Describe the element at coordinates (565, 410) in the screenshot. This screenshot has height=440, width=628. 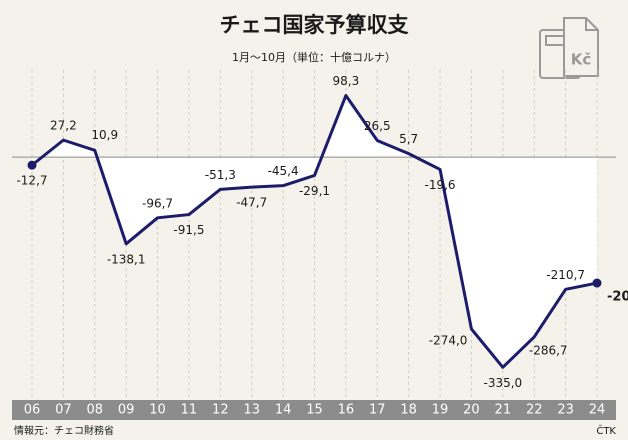
I see `x-tick-label: 23` at that location.